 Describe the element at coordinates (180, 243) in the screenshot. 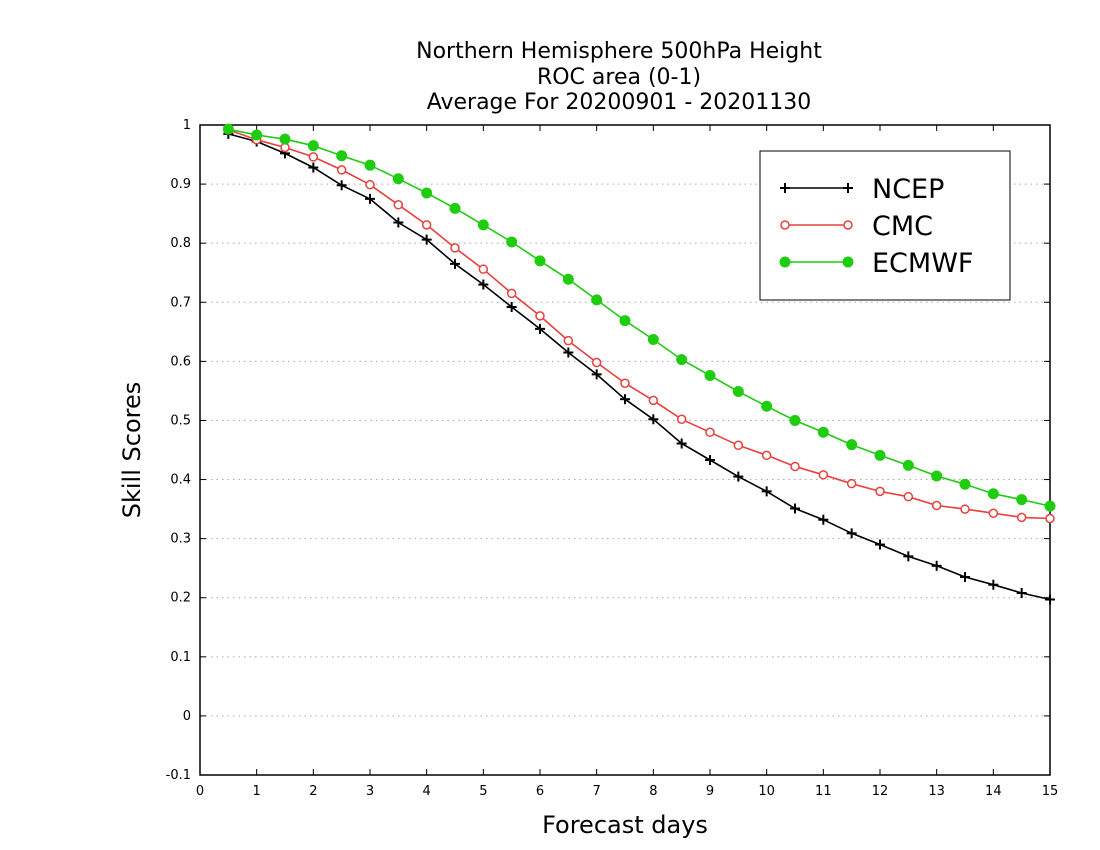

I see `y-tick-label: 0.8` at that location.